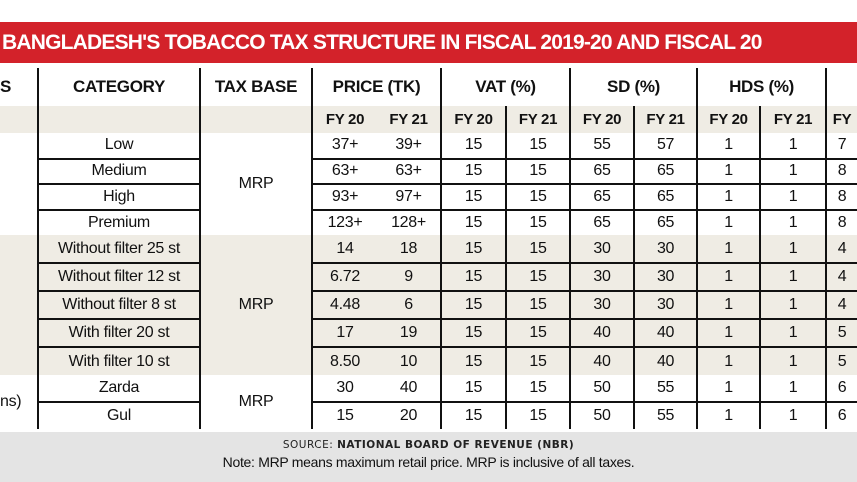  Describe the element at coordinates (602, 119) in the screenshot. I see `fy-sd-20: FY 20` at that location.